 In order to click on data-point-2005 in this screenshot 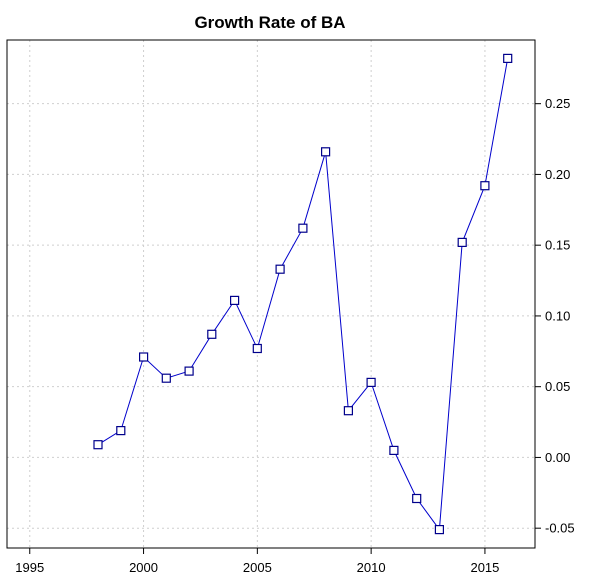, I will do `click(257, 348)`.